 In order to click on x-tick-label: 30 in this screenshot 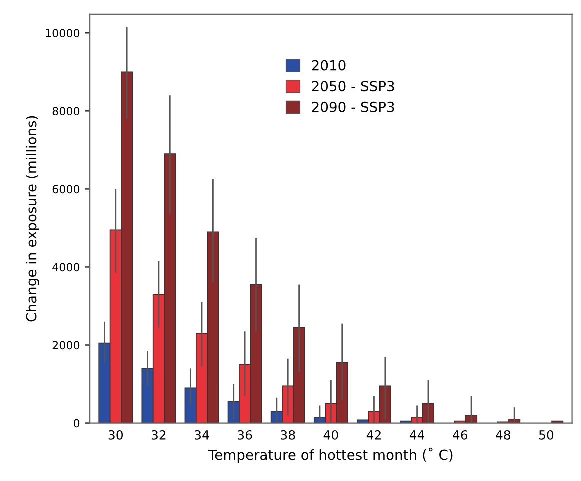, I will do `click(116, 435)`.